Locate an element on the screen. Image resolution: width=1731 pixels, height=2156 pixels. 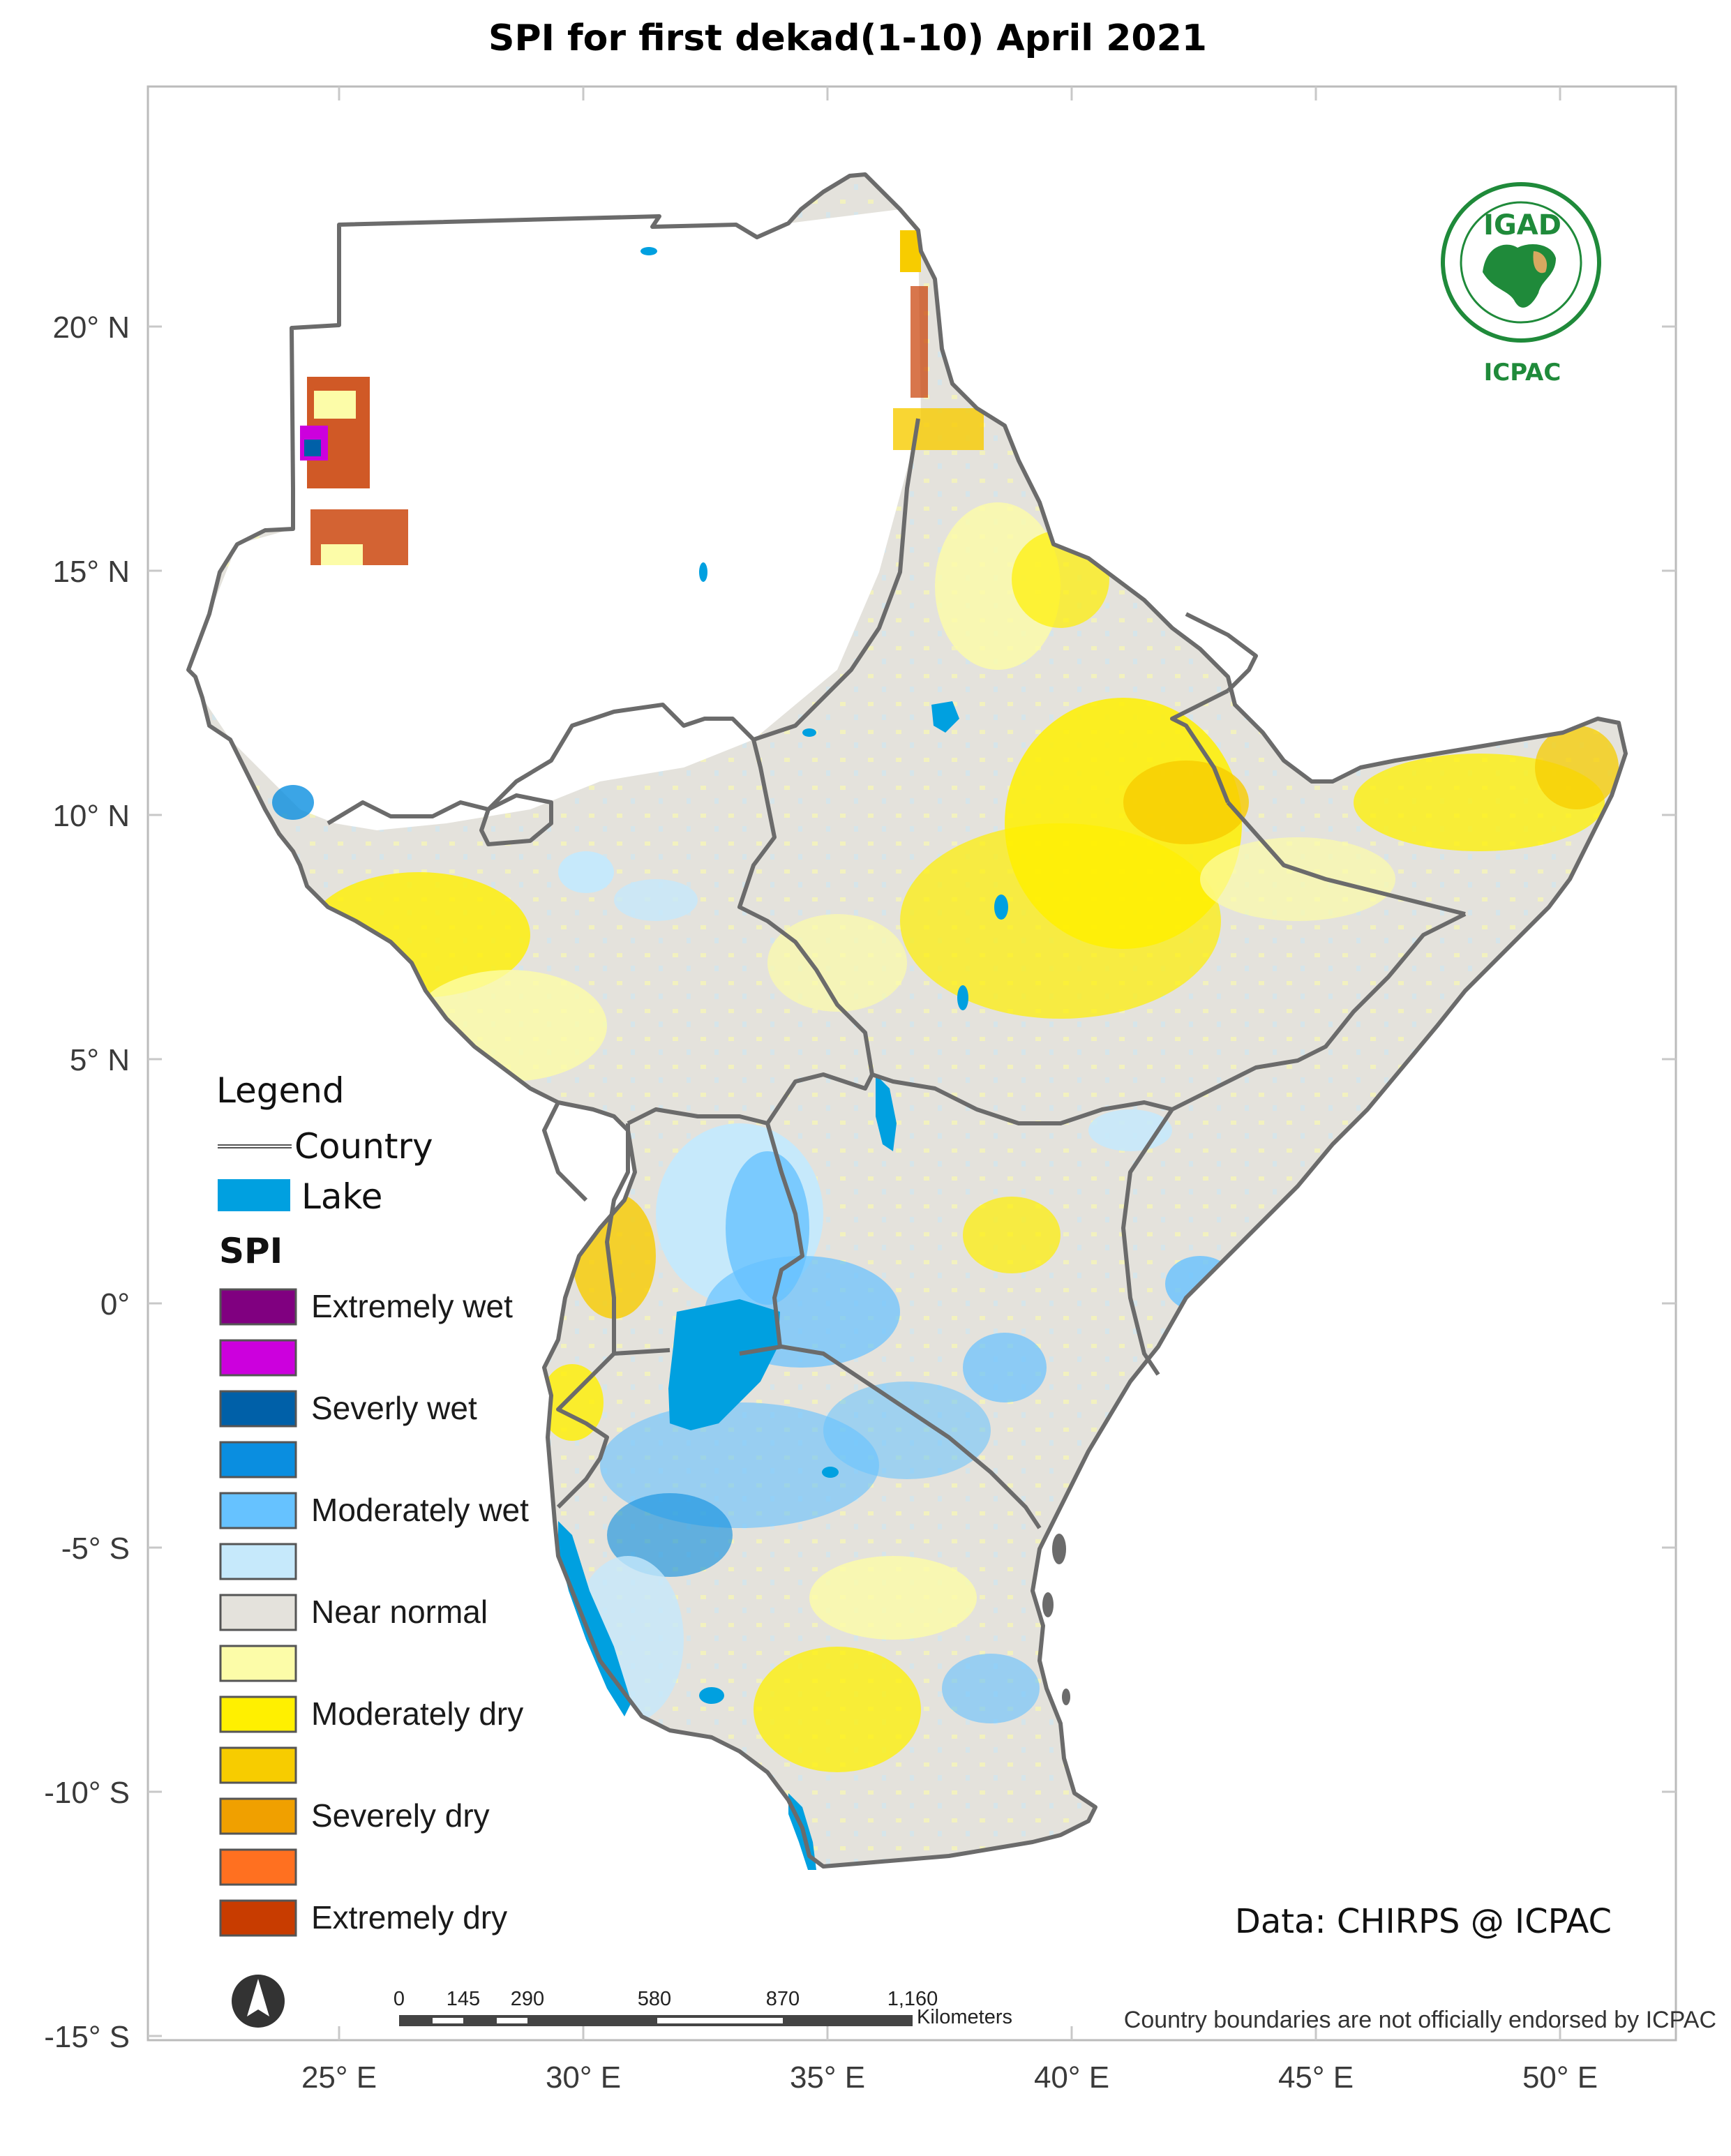
border-kenya-ethiopia is located at coordinates (1022, 1098).